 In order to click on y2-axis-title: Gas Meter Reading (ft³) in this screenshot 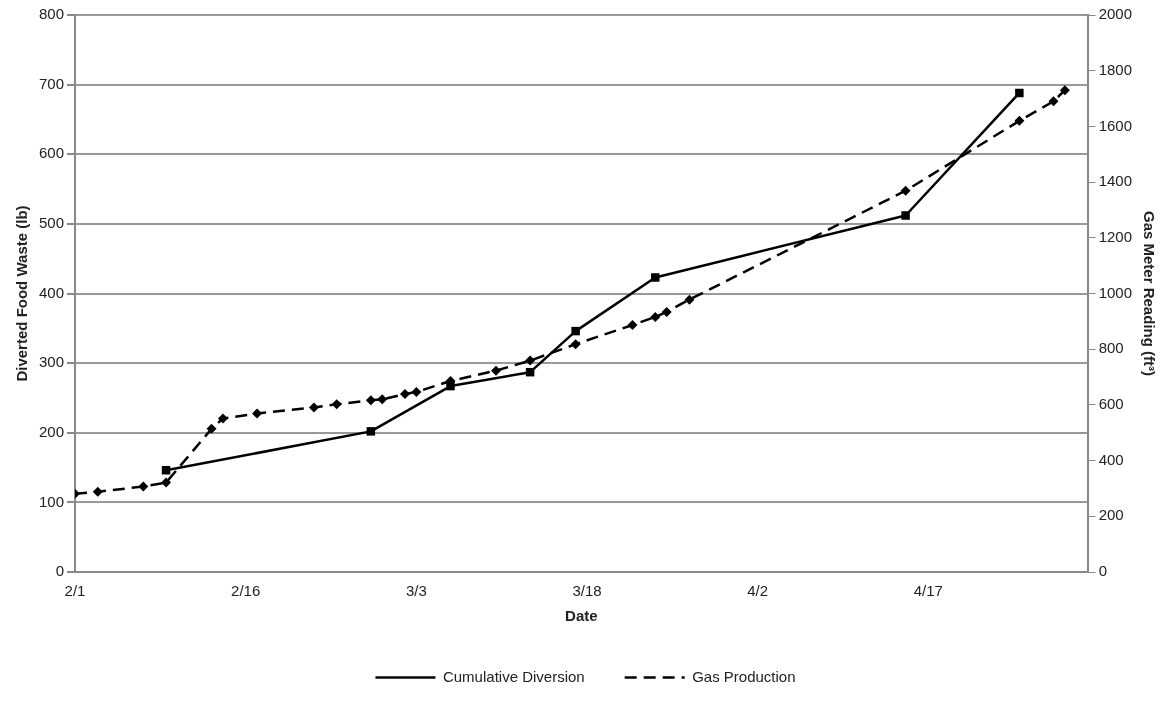, I will do `click(1149, 293)`.